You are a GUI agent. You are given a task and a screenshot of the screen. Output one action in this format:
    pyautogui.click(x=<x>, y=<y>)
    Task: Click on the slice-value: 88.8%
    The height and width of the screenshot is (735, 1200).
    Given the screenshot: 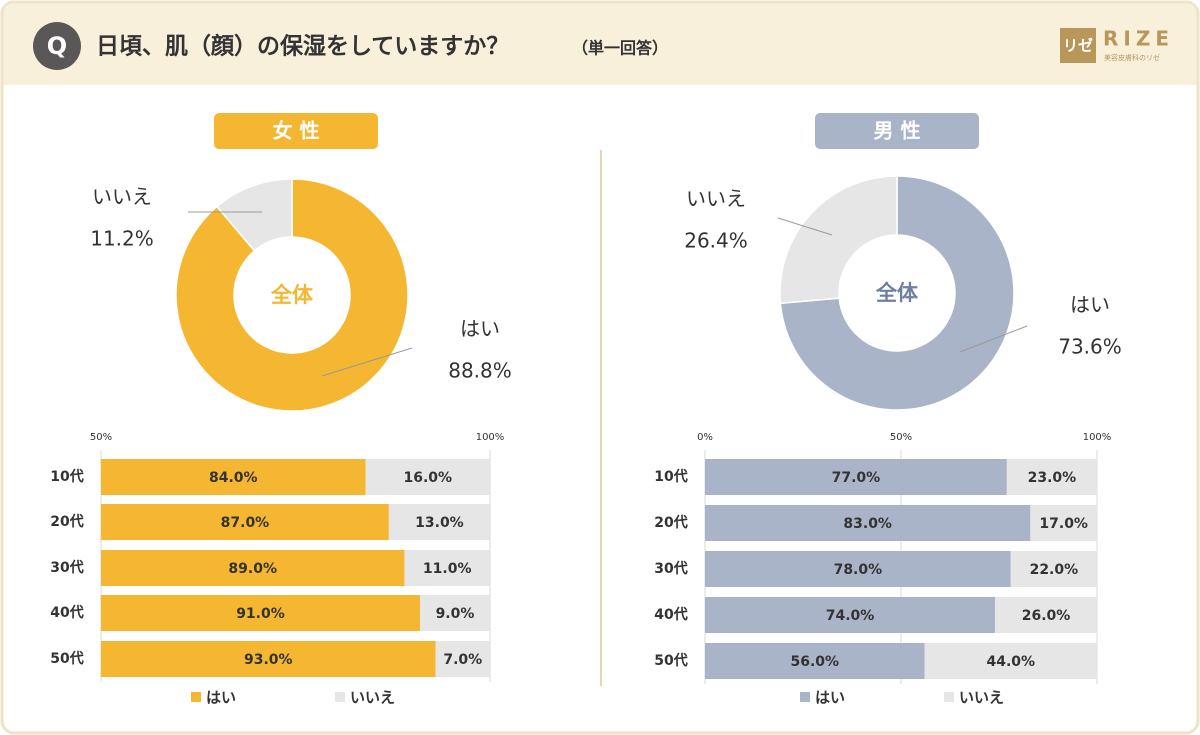 What is the action you would take?
    pyautogui.click(x=480, y=371)
    